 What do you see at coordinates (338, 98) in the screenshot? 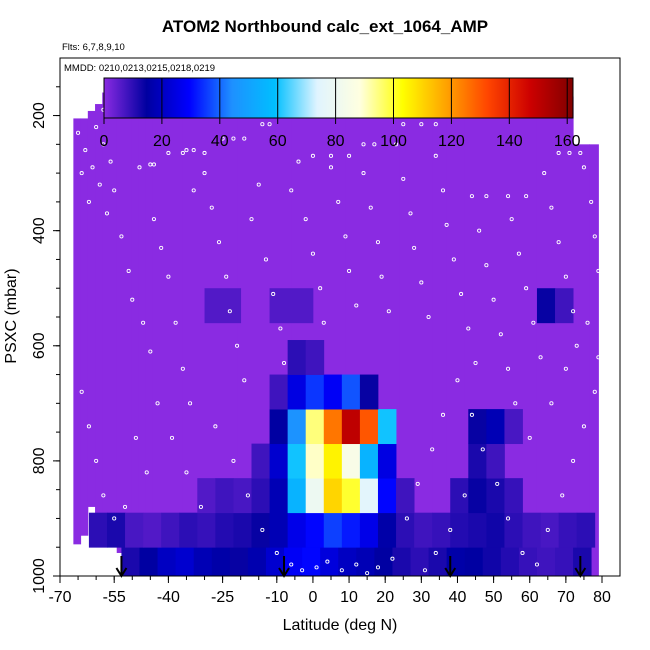
I see `colorbar` at bounding box center [338, 98].